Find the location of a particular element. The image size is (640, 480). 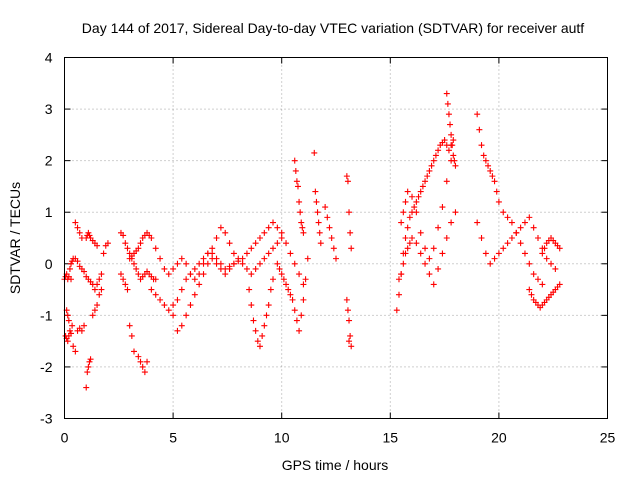

y-tick-label: -3 is located at coordinates (46, 419).